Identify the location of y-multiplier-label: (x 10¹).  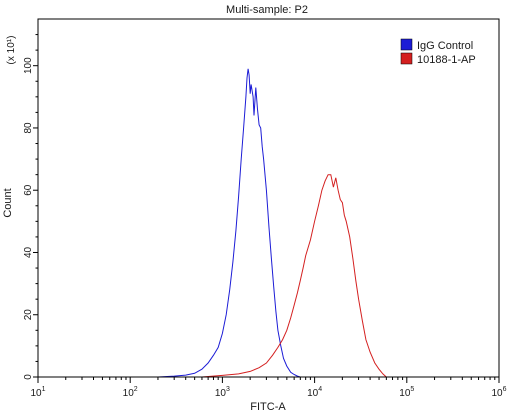
(11, 50).